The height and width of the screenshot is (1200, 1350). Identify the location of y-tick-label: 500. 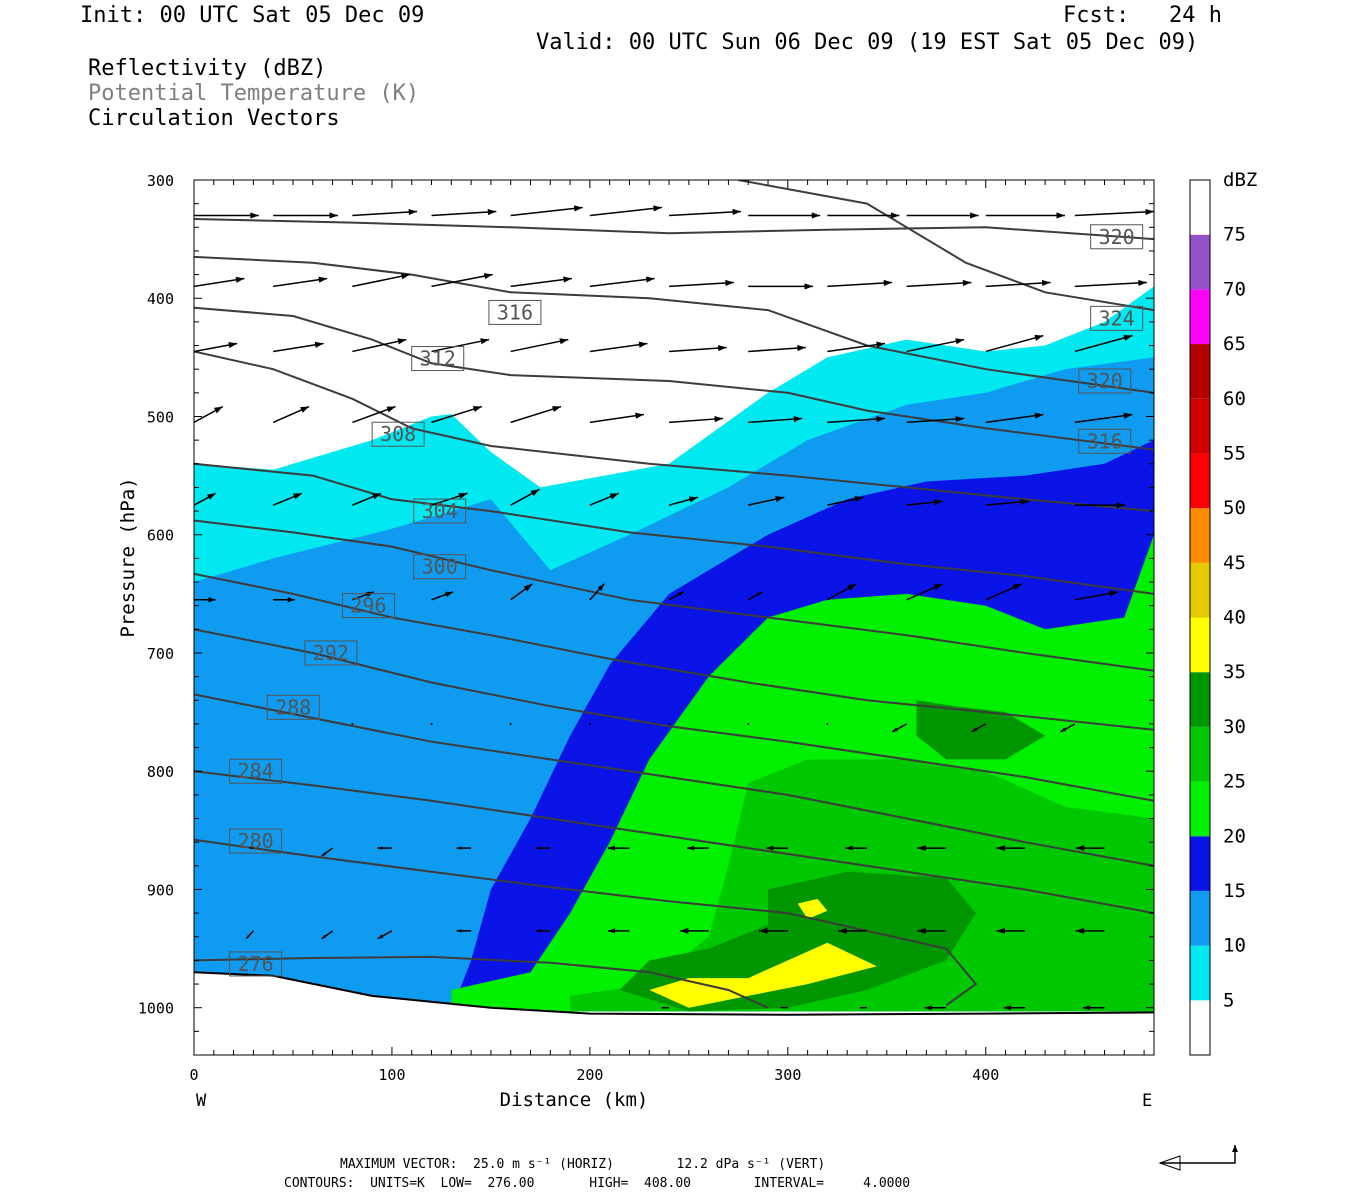
(160, 417).